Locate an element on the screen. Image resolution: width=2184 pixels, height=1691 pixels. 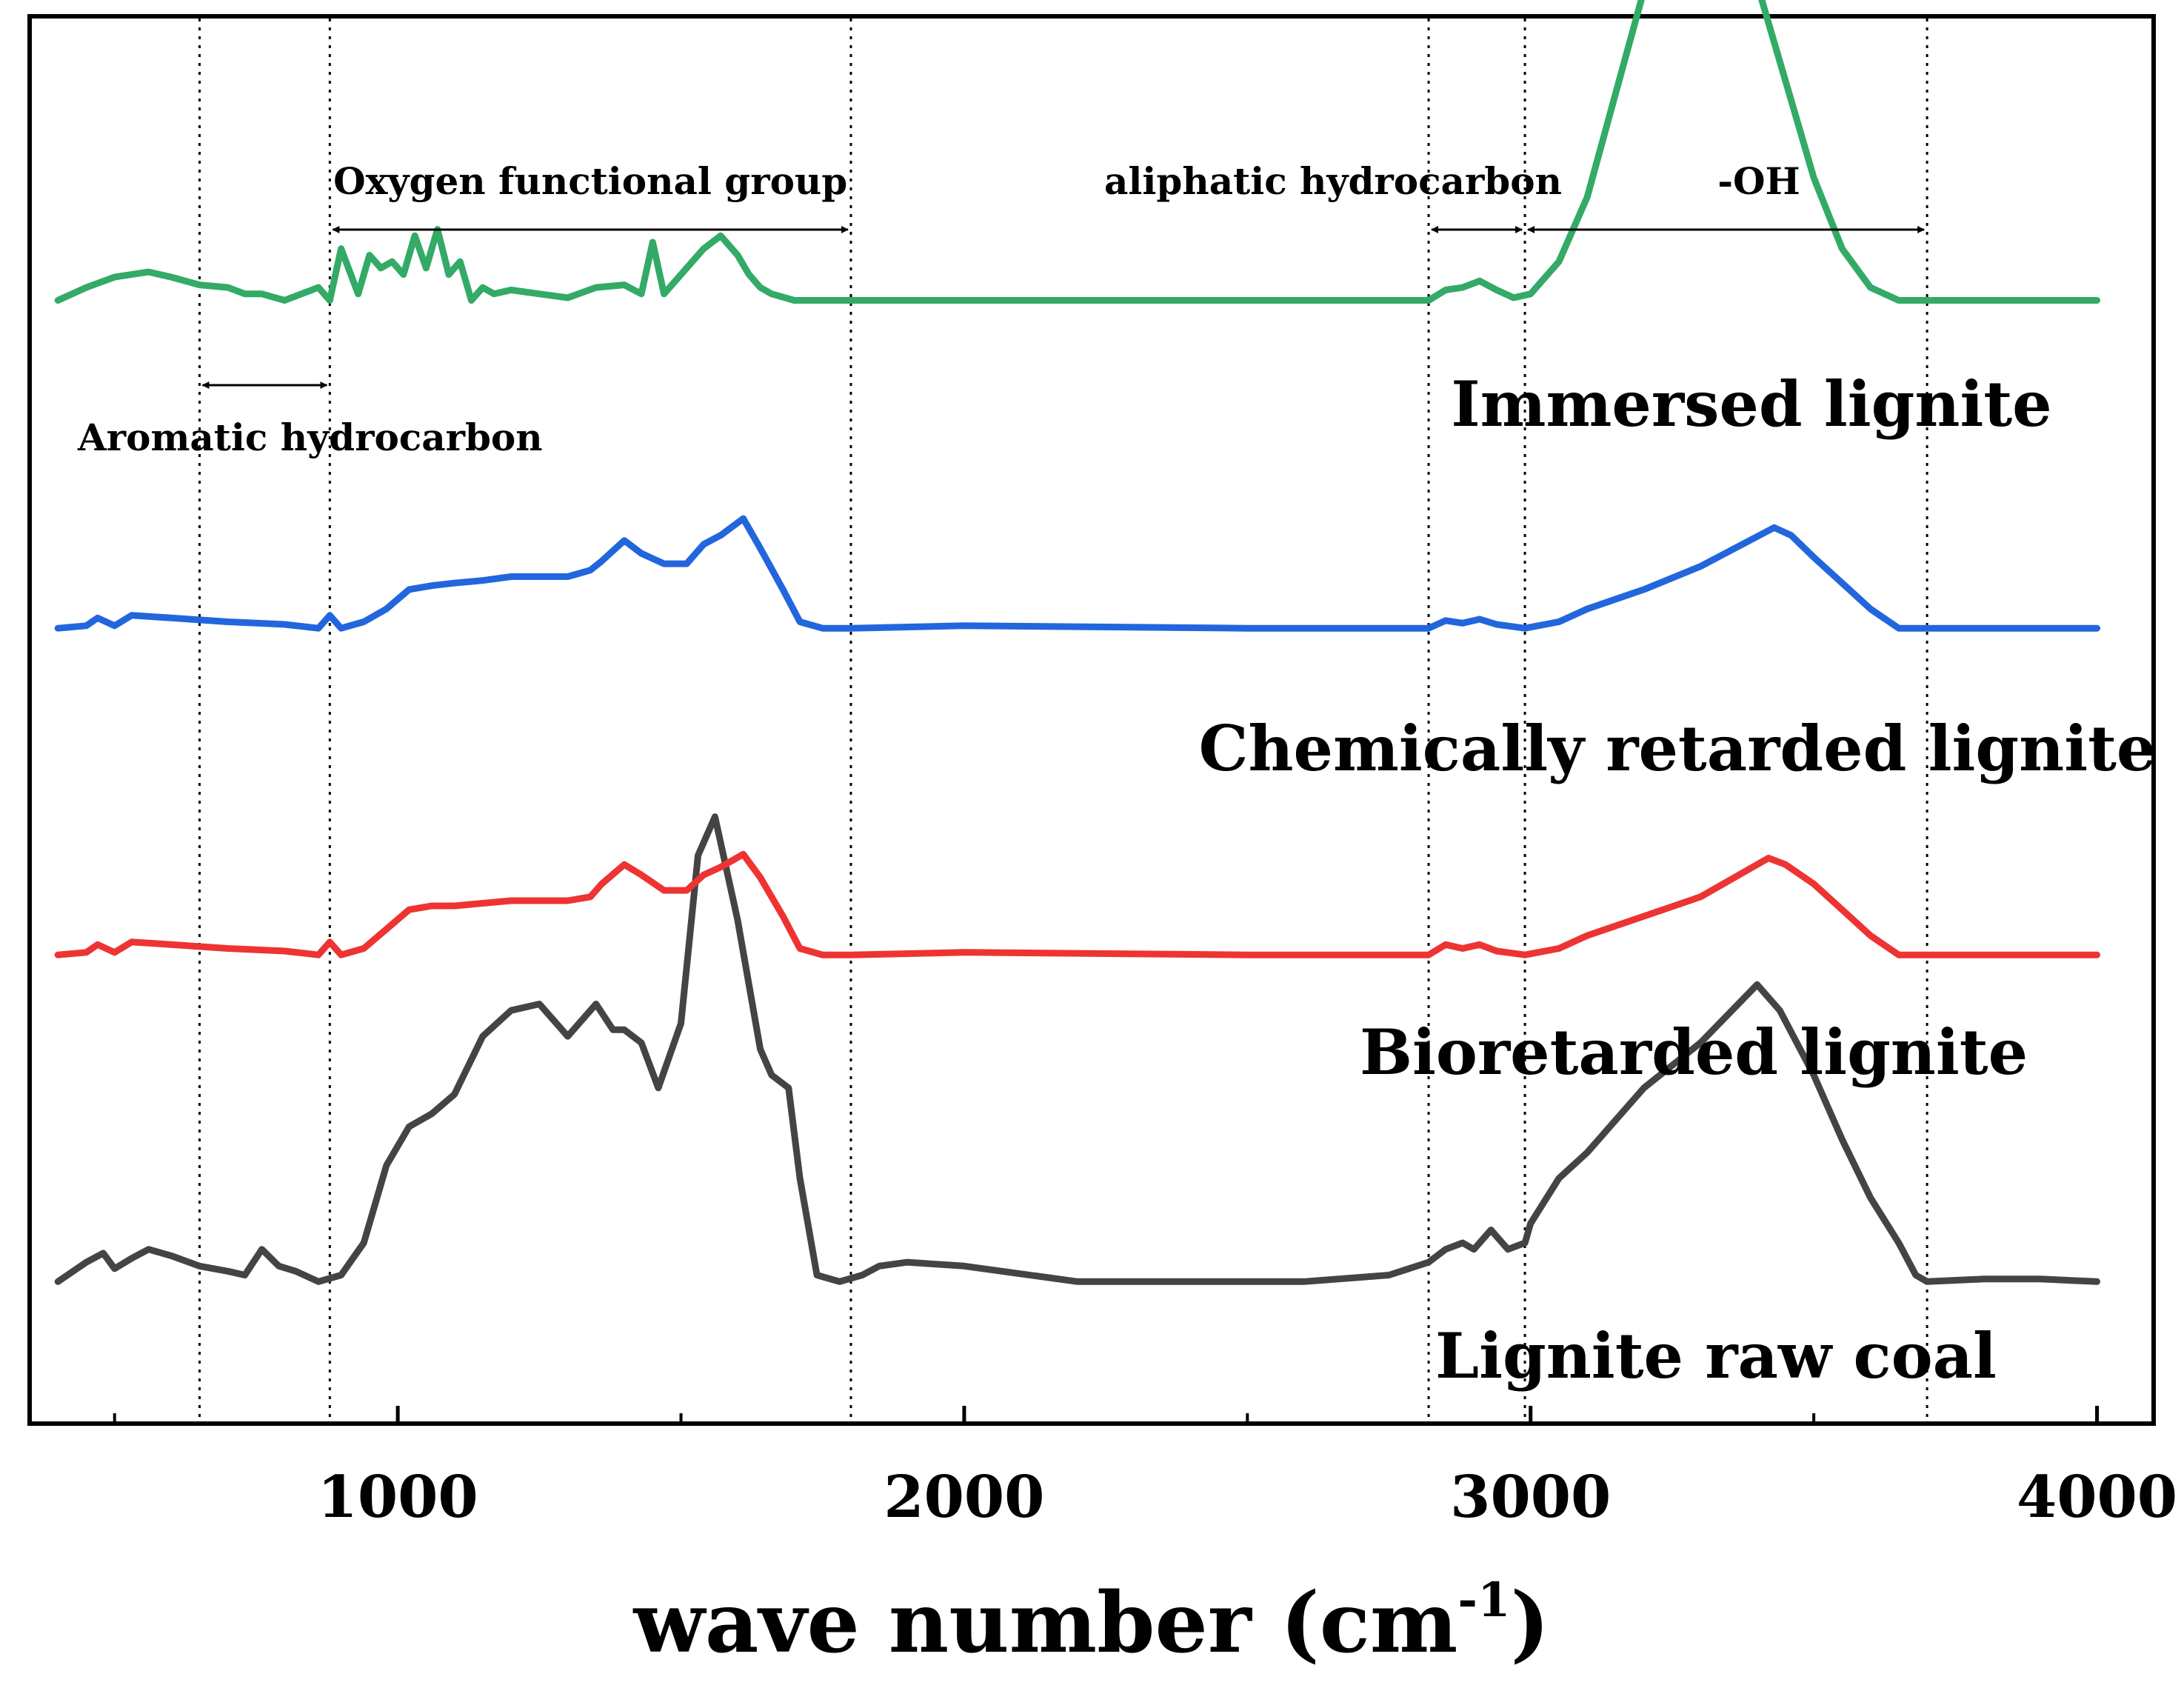
x-tick-label-3000: 3000 is located at coordinates (1530, 1497).